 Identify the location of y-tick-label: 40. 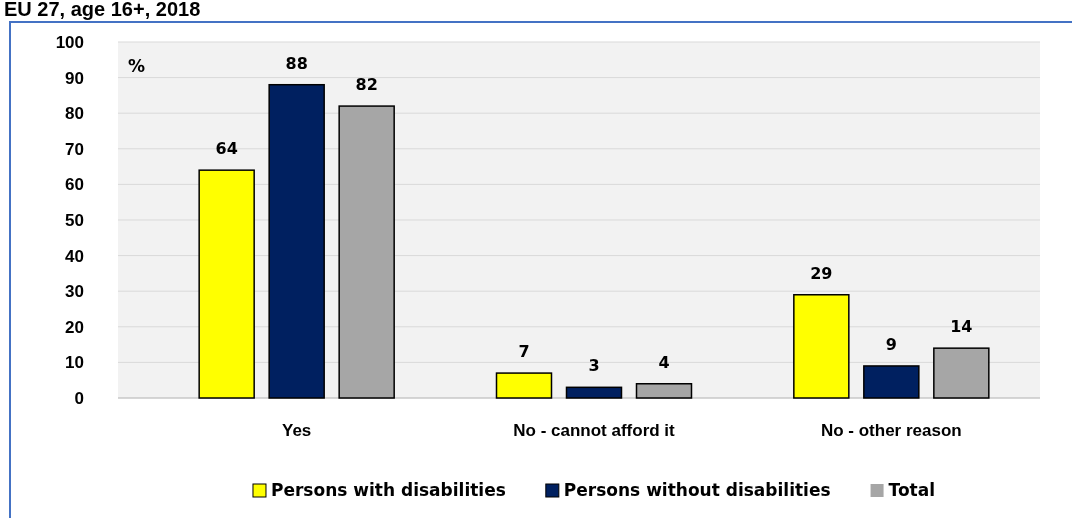
(74, 256).